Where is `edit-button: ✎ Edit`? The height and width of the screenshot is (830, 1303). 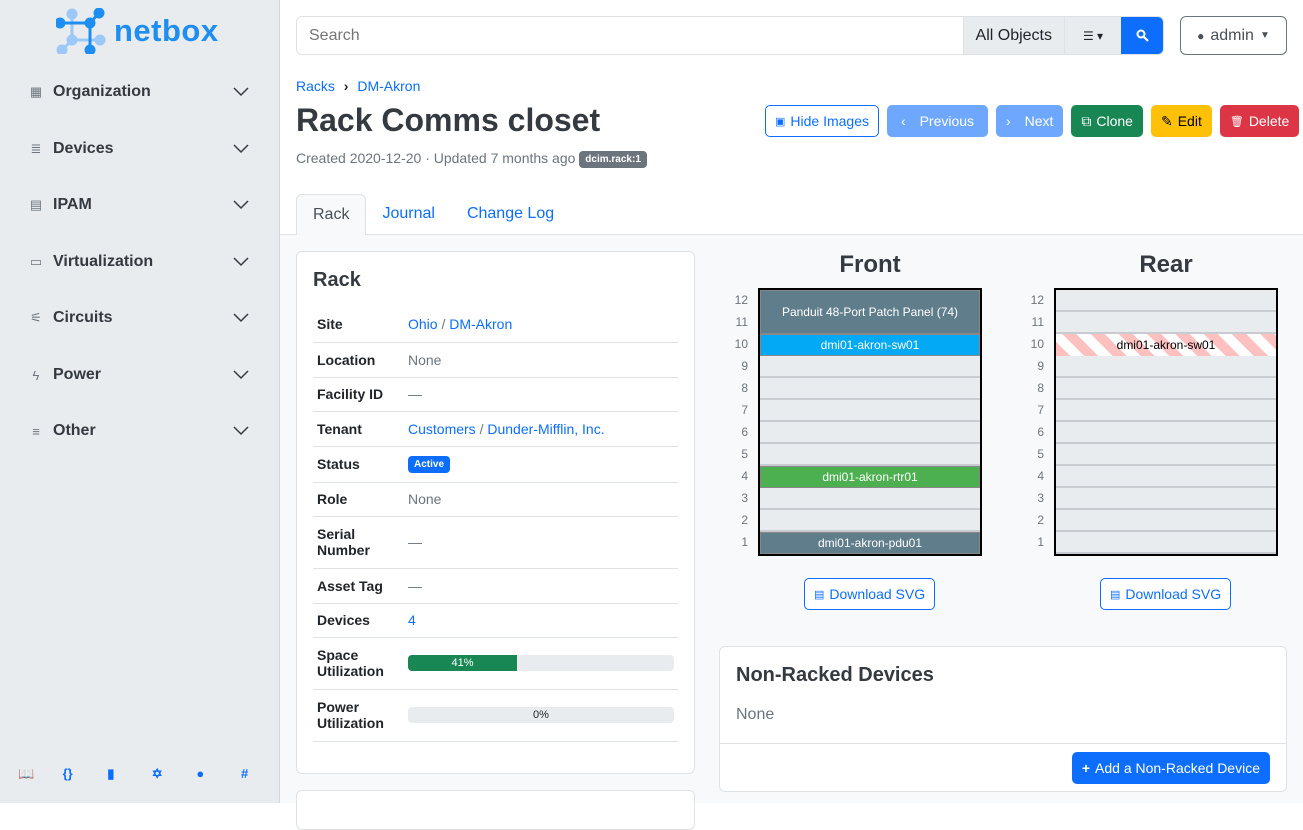
edit-button: ✎ Edit is located at coordinates (1181, 121).